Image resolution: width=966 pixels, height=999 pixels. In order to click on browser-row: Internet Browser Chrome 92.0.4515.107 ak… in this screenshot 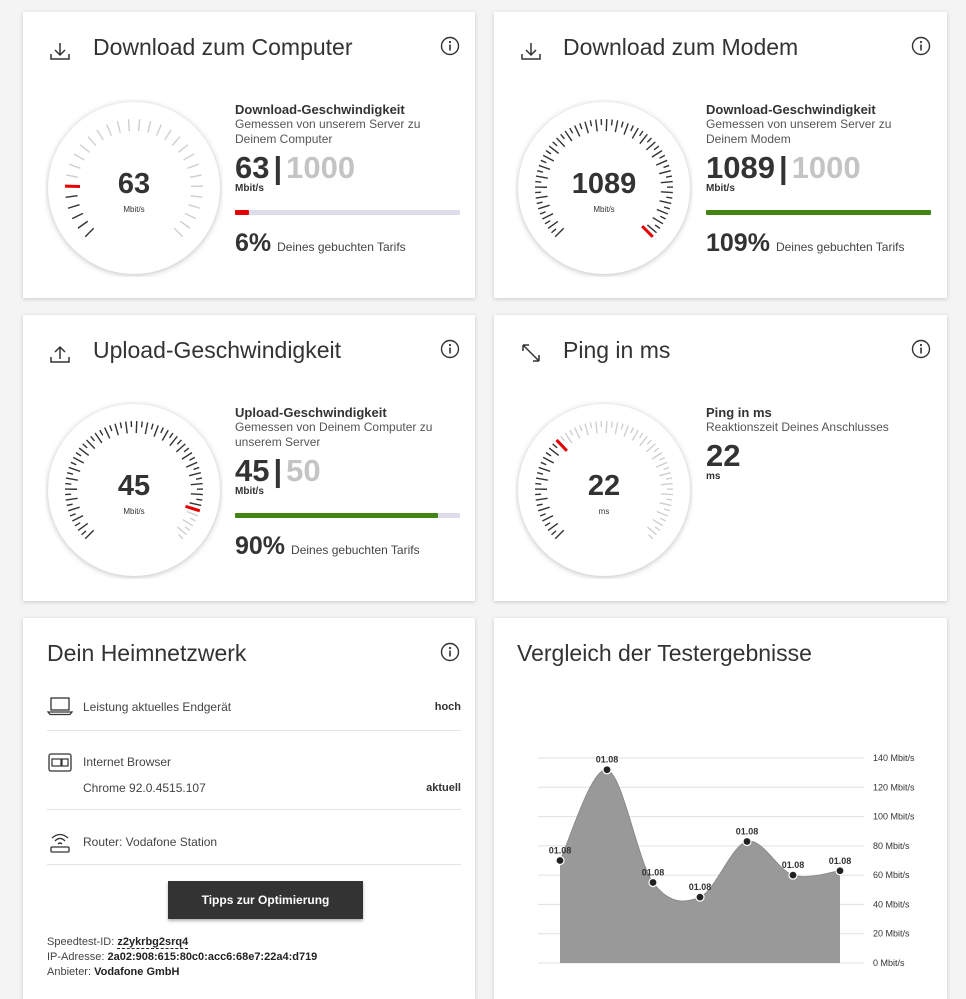, I will do `click(254, 776)`.